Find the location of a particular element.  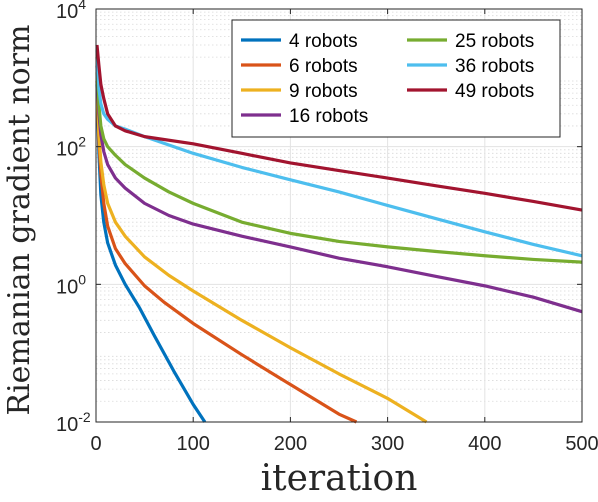

x-tick-label: 300 is located at coordinates (387, 444).